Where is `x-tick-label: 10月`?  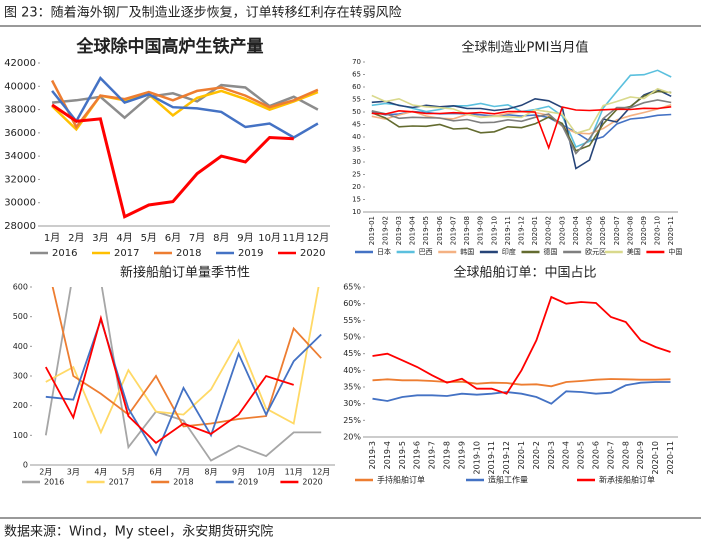 x-tick-label: 10月 is located at coordinates (269, 238).